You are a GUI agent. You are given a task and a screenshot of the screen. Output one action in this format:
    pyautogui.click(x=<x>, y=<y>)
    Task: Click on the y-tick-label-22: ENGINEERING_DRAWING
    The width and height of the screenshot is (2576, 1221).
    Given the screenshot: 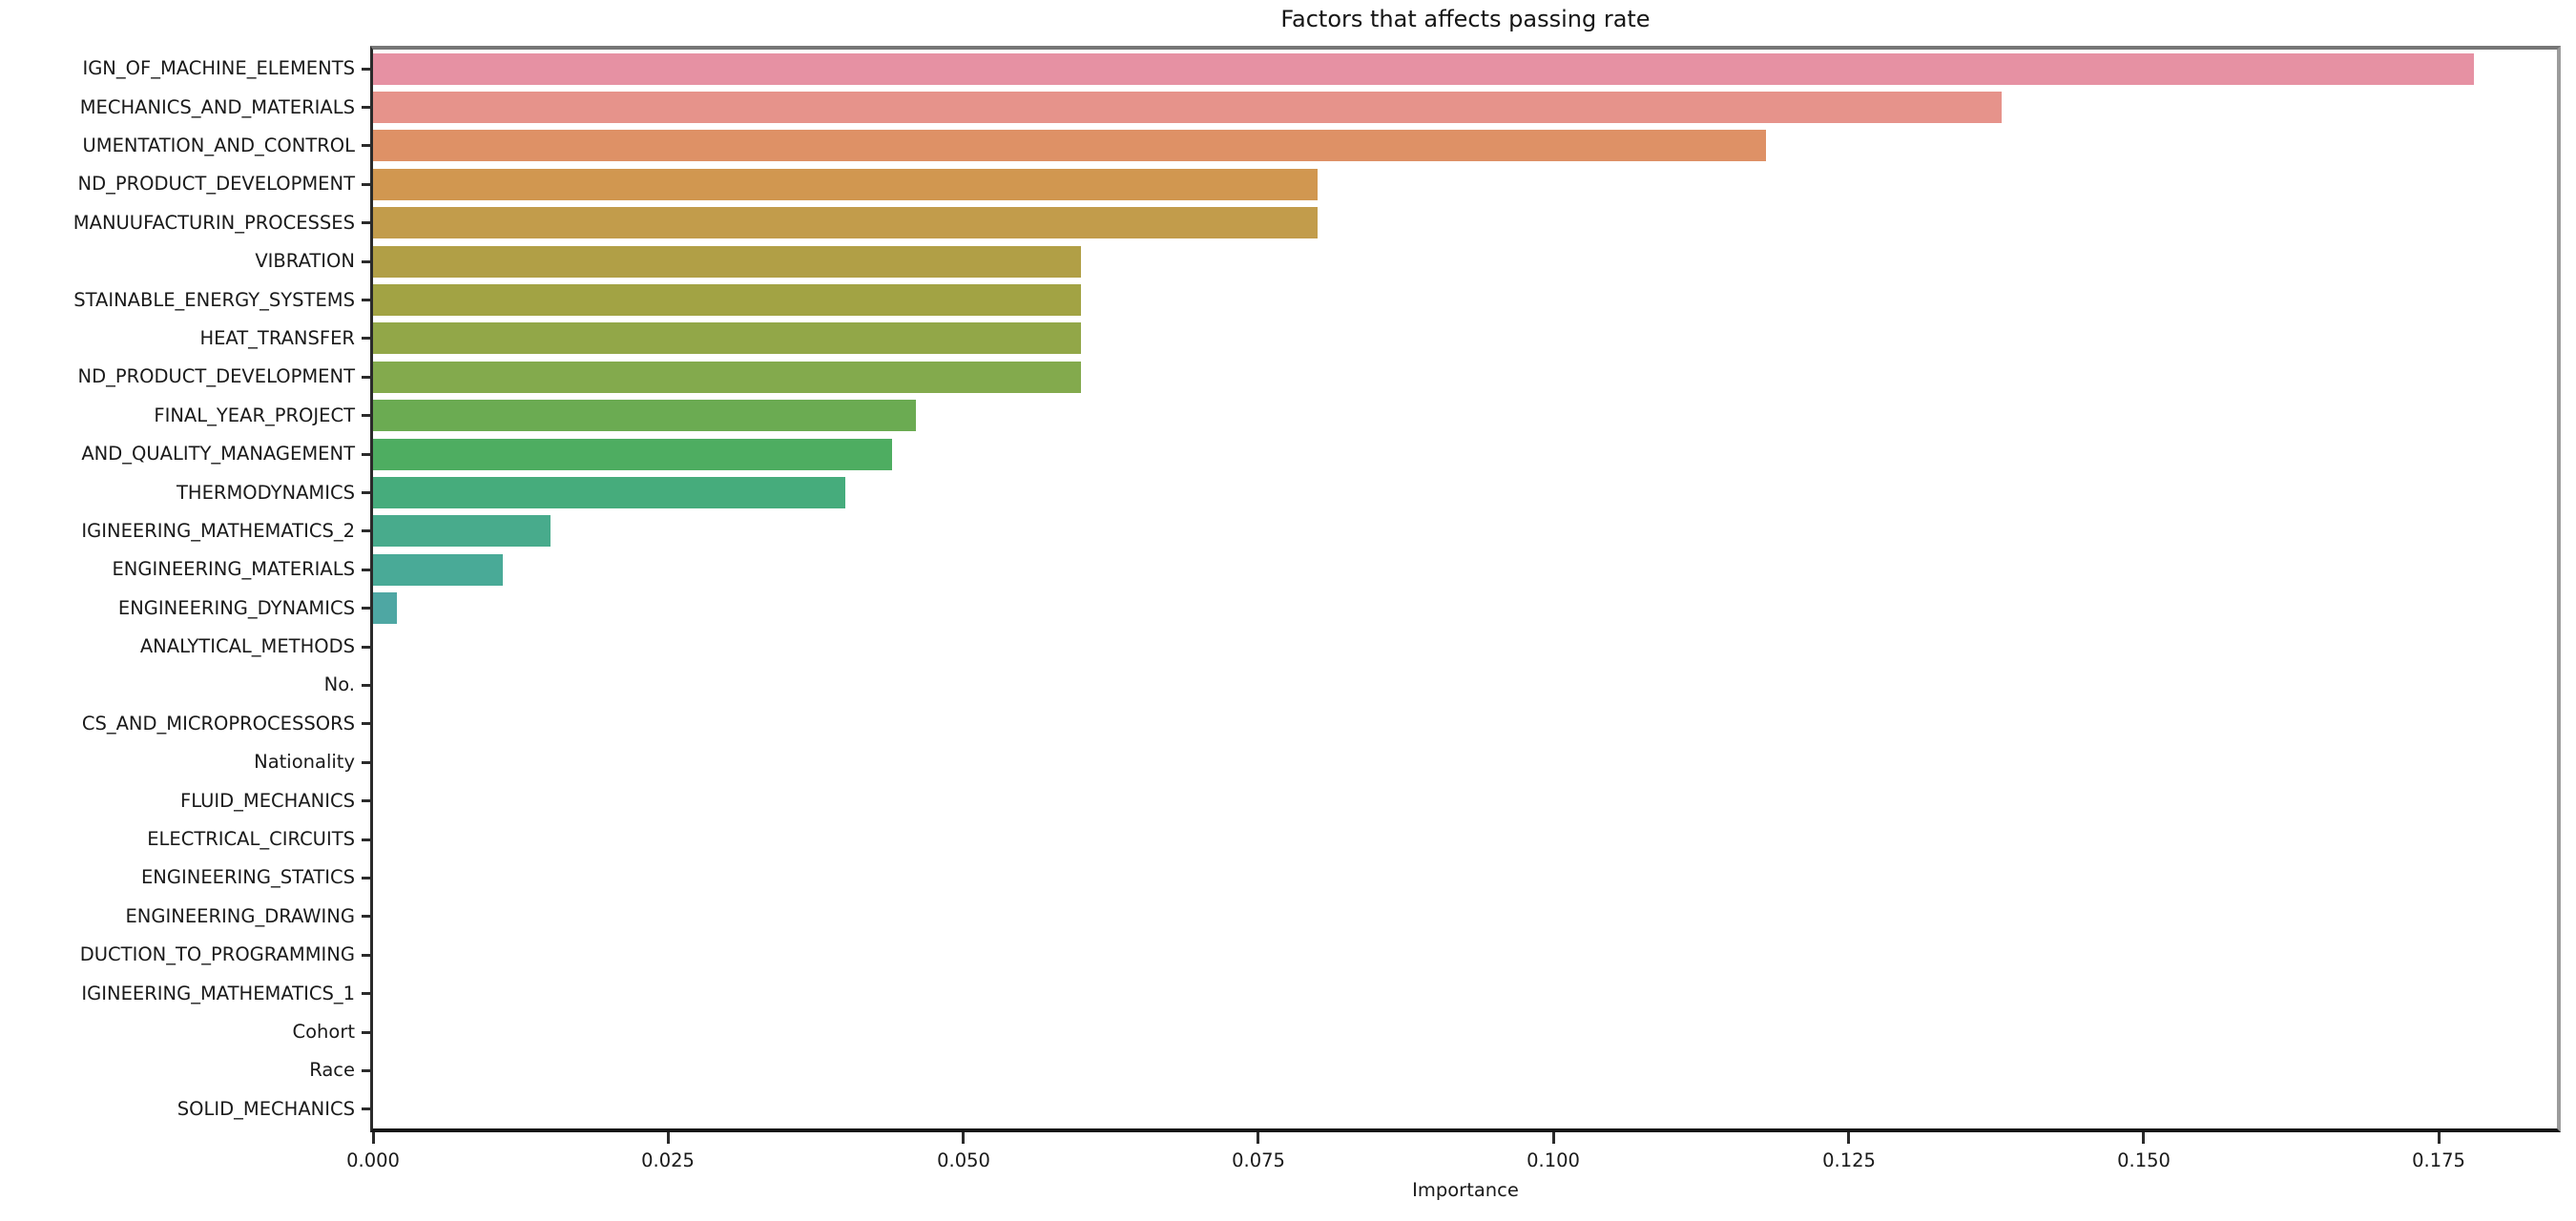 What is the action you would take?
    pyautogui.click(x=240, y=916)
    